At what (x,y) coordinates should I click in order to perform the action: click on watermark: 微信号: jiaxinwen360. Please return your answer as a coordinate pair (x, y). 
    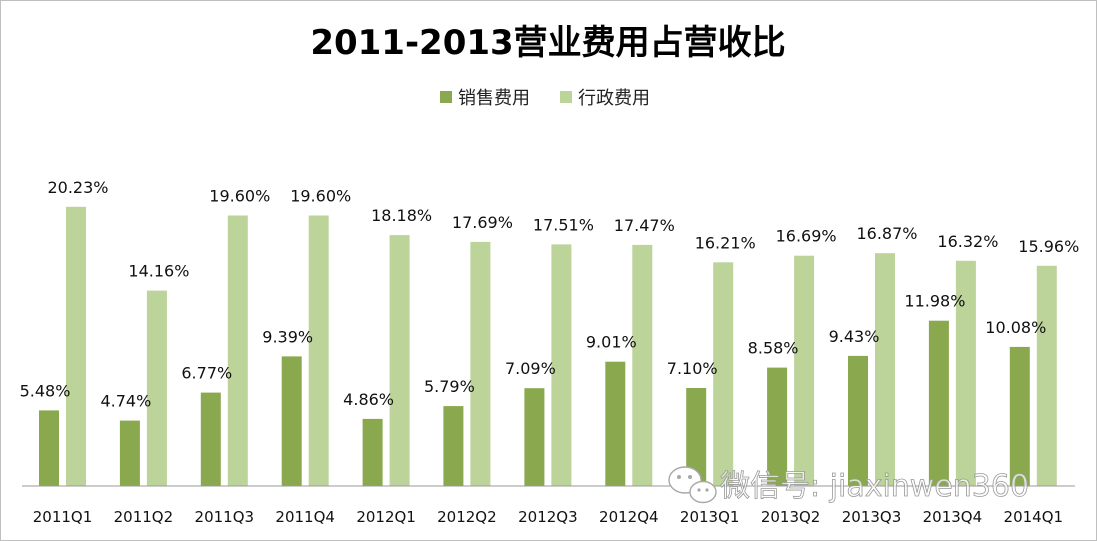
    Looking at the image, I should click on (848, 485).